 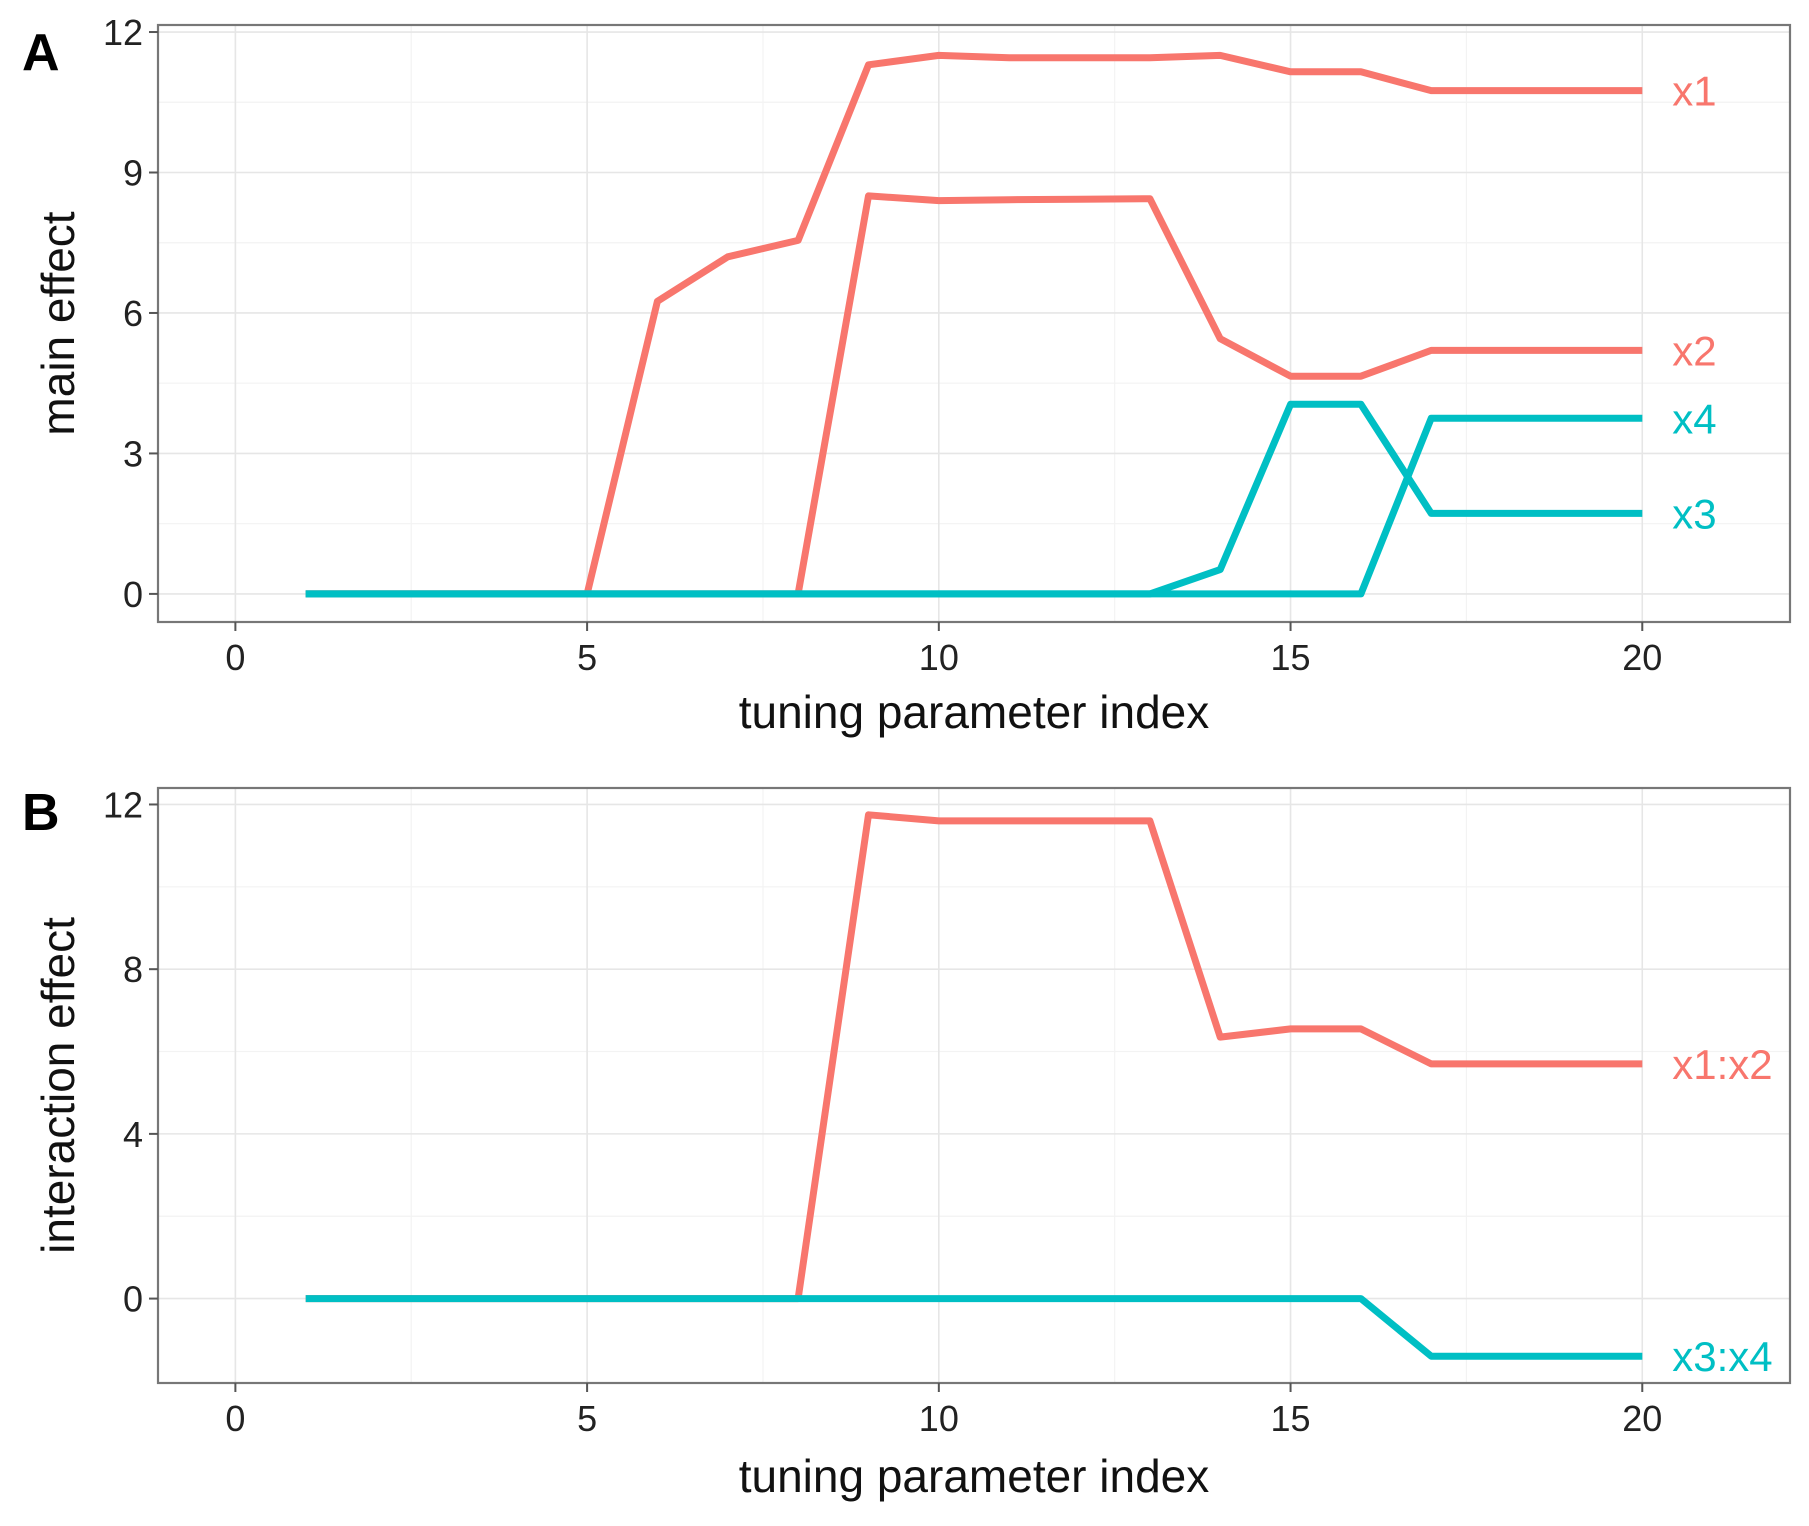 What do you see at coordinates (974, 499) in the screenshot?
I see `series-line-x3` at bounding box center [974, 499].